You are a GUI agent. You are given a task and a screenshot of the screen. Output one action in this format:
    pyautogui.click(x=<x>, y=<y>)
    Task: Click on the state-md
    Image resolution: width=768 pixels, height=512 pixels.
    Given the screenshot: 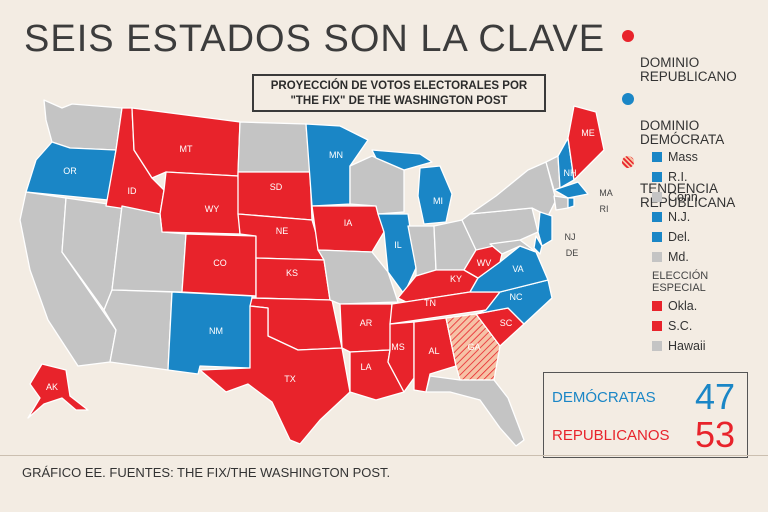 What is the action you would take?
    pyautogui.click(x=513, y=247)
    